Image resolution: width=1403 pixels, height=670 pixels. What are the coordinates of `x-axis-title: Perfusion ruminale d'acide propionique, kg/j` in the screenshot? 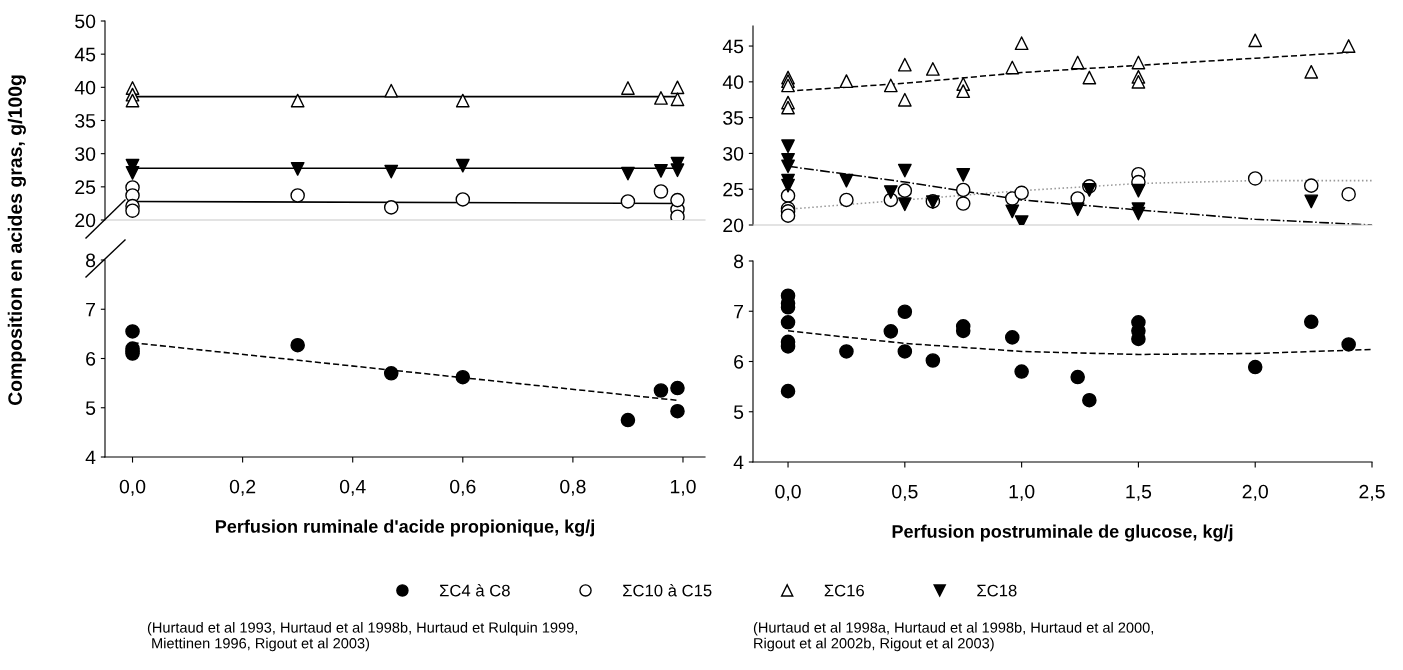 It's located at (404, 528).